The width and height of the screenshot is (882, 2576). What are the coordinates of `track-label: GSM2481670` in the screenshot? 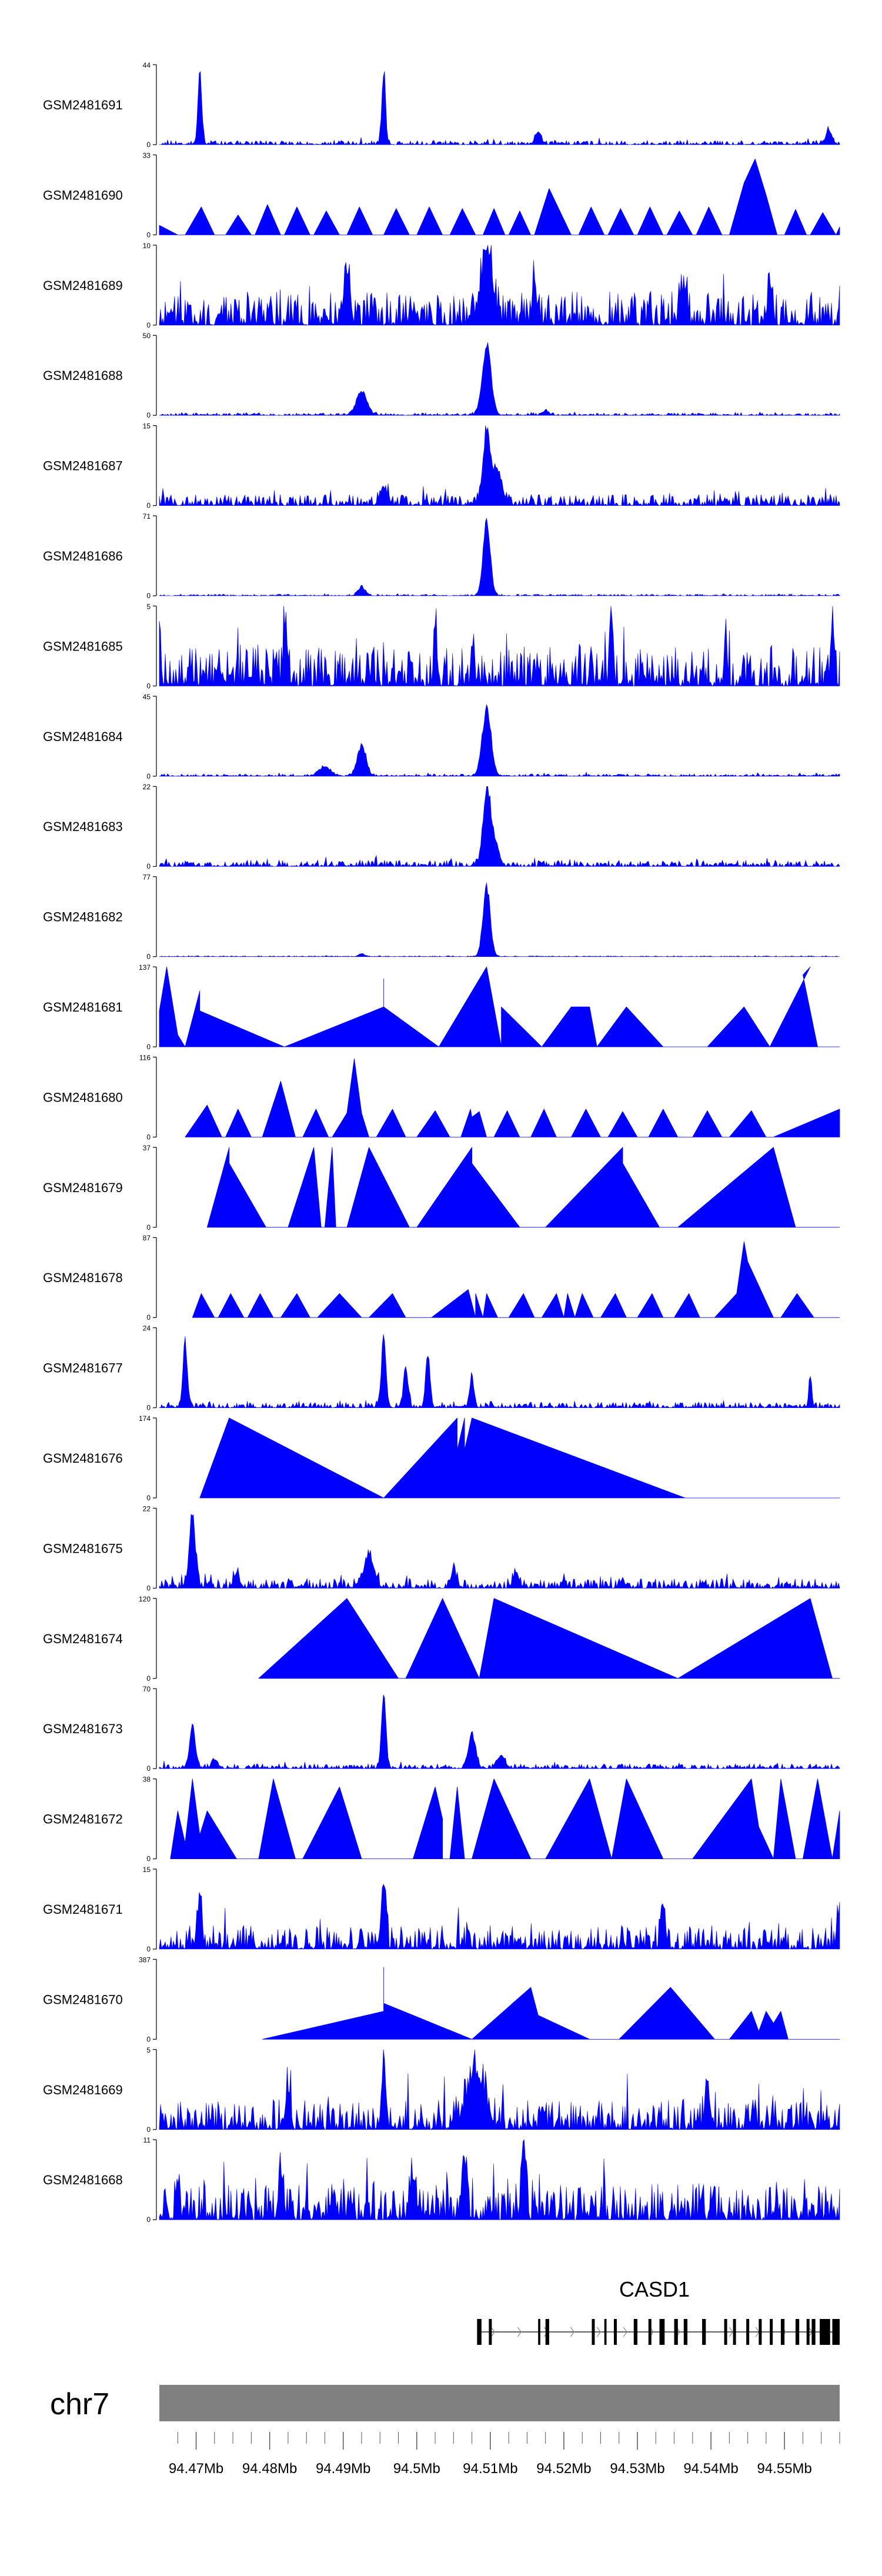 It's located at (83, 1999).